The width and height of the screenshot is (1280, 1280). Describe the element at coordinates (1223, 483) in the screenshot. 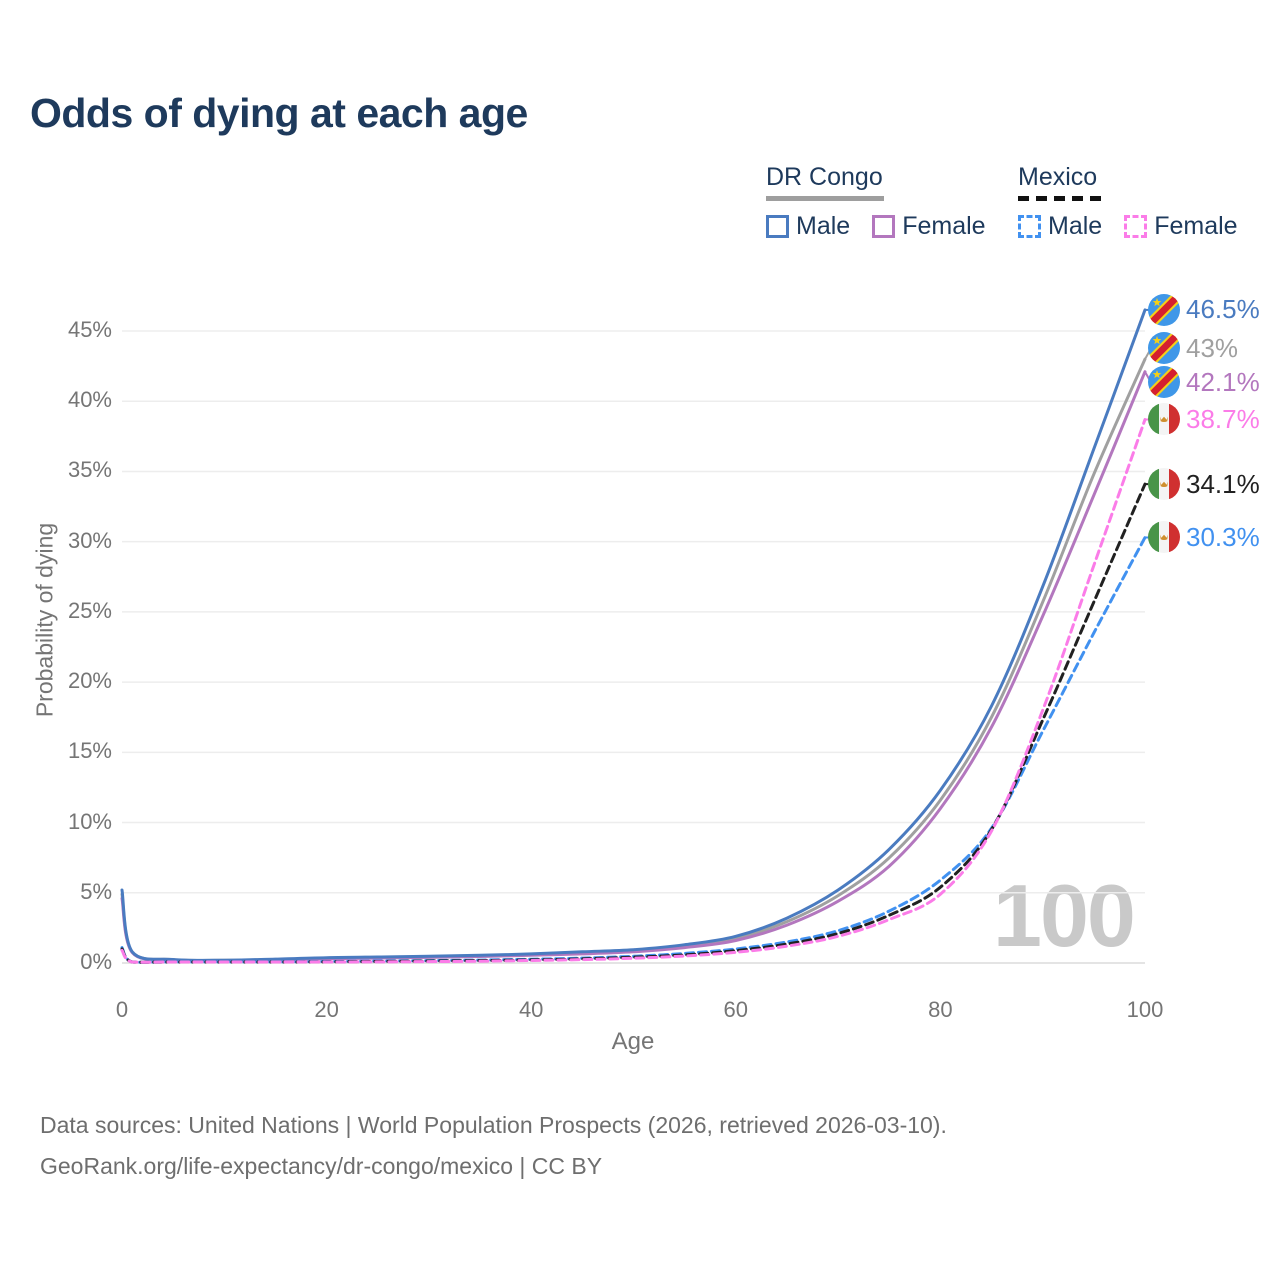

I see `end-label-value: 34.1%` at that location.